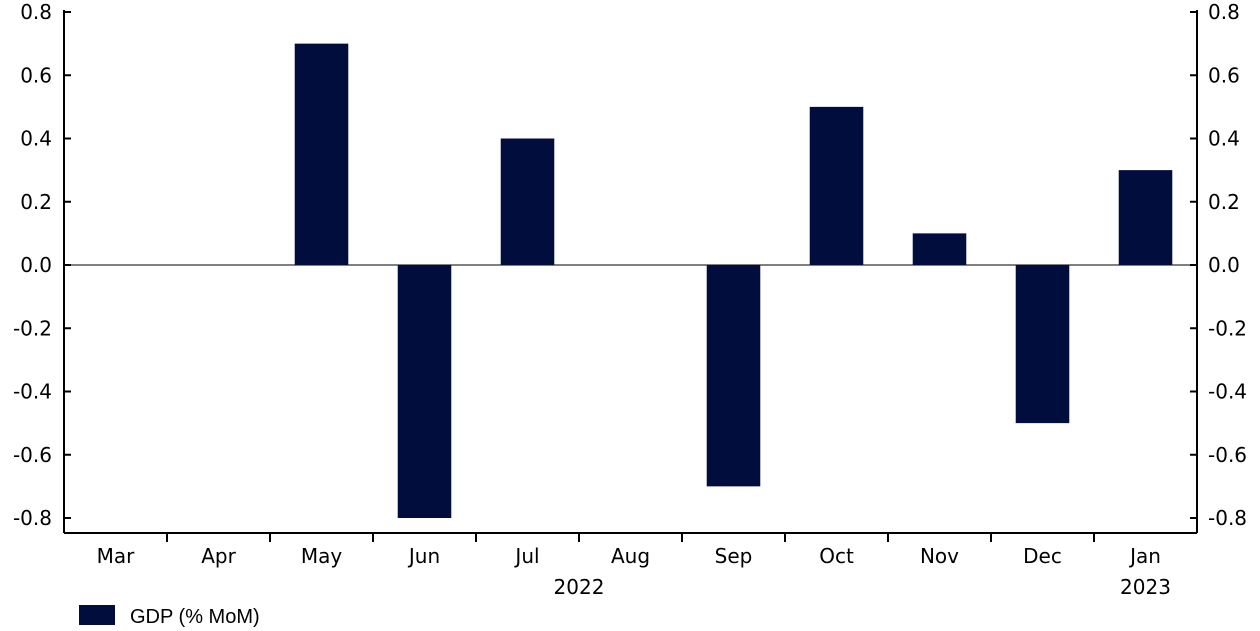 The width and height of the screenshot is (1260, 631). Describe the element at coordinates (1227, 455) in the screenshot. I see `y-tick-label-right: -0.6` at that location.